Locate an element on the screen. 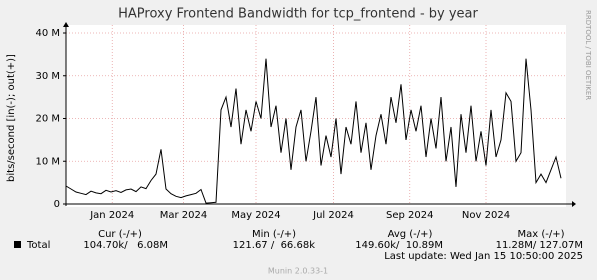 This screenshot has width=597, height=280. stats-cell: 104.70k/ 6.08M is located at coordinates (125, 245).